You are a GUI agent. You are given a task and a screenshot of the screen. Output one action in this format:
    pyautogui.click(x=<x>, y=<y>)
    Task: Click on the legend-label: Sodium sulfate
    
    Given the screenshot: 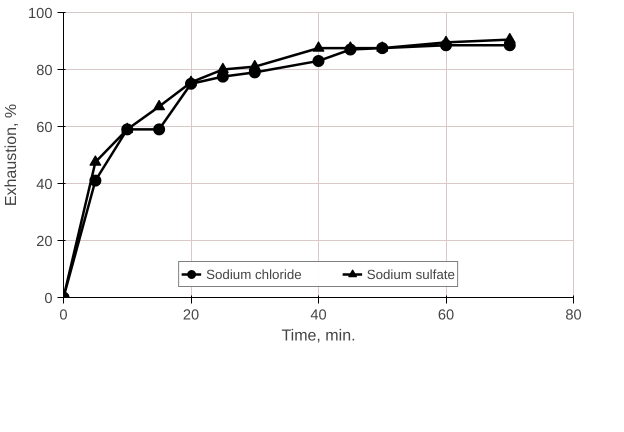 What is the action you would take?
    pyautogui.click(x=410, y=274)
    